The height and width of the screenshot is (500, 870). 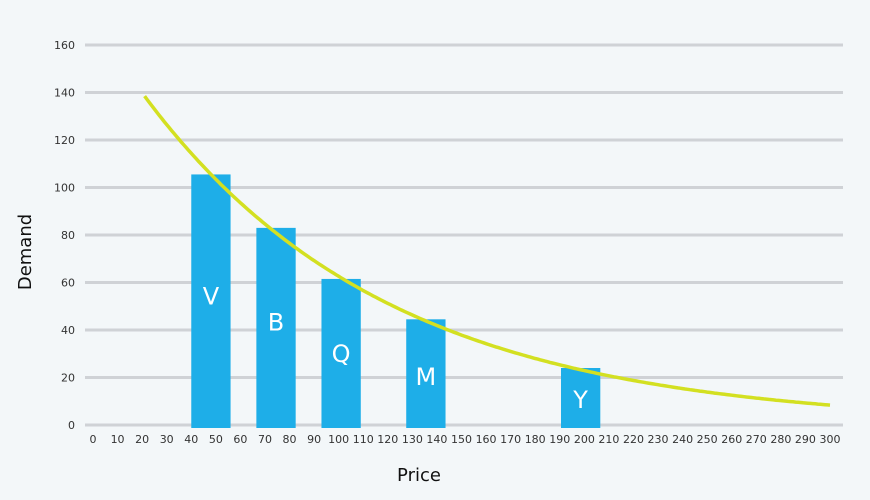 I want to click on y-tick-label: 160, so click(x=64, y=45).